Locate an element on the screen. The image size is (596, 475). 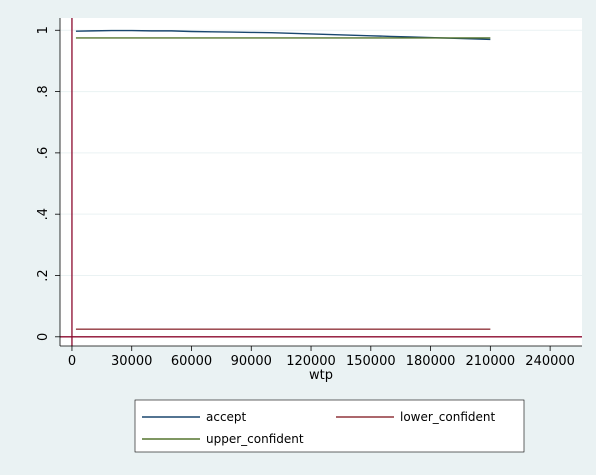
x-tick-label: 90000 is located at coordinates (251, 361).